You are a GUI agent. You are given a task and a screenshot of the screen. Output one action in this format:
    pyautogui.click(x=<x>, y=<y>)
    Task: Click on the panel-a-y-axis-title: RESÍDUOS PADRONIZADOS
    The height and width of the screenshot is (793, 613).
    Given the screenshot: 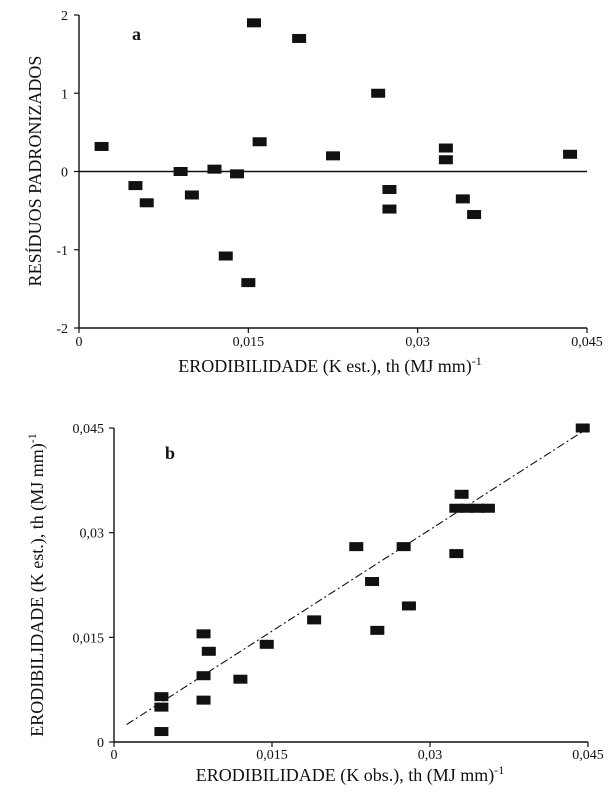 What is the action you would take?
    pyautogui.click(x=34, y=171)
    